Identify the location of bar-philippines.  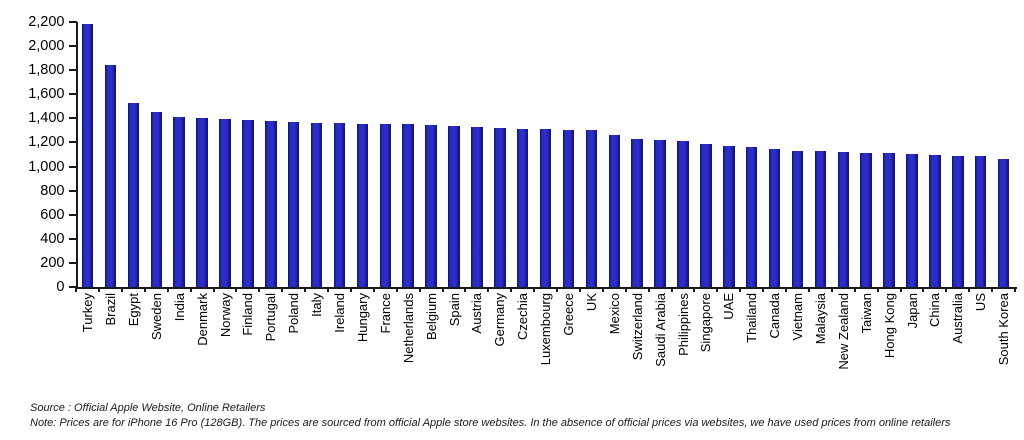
(683, 213).